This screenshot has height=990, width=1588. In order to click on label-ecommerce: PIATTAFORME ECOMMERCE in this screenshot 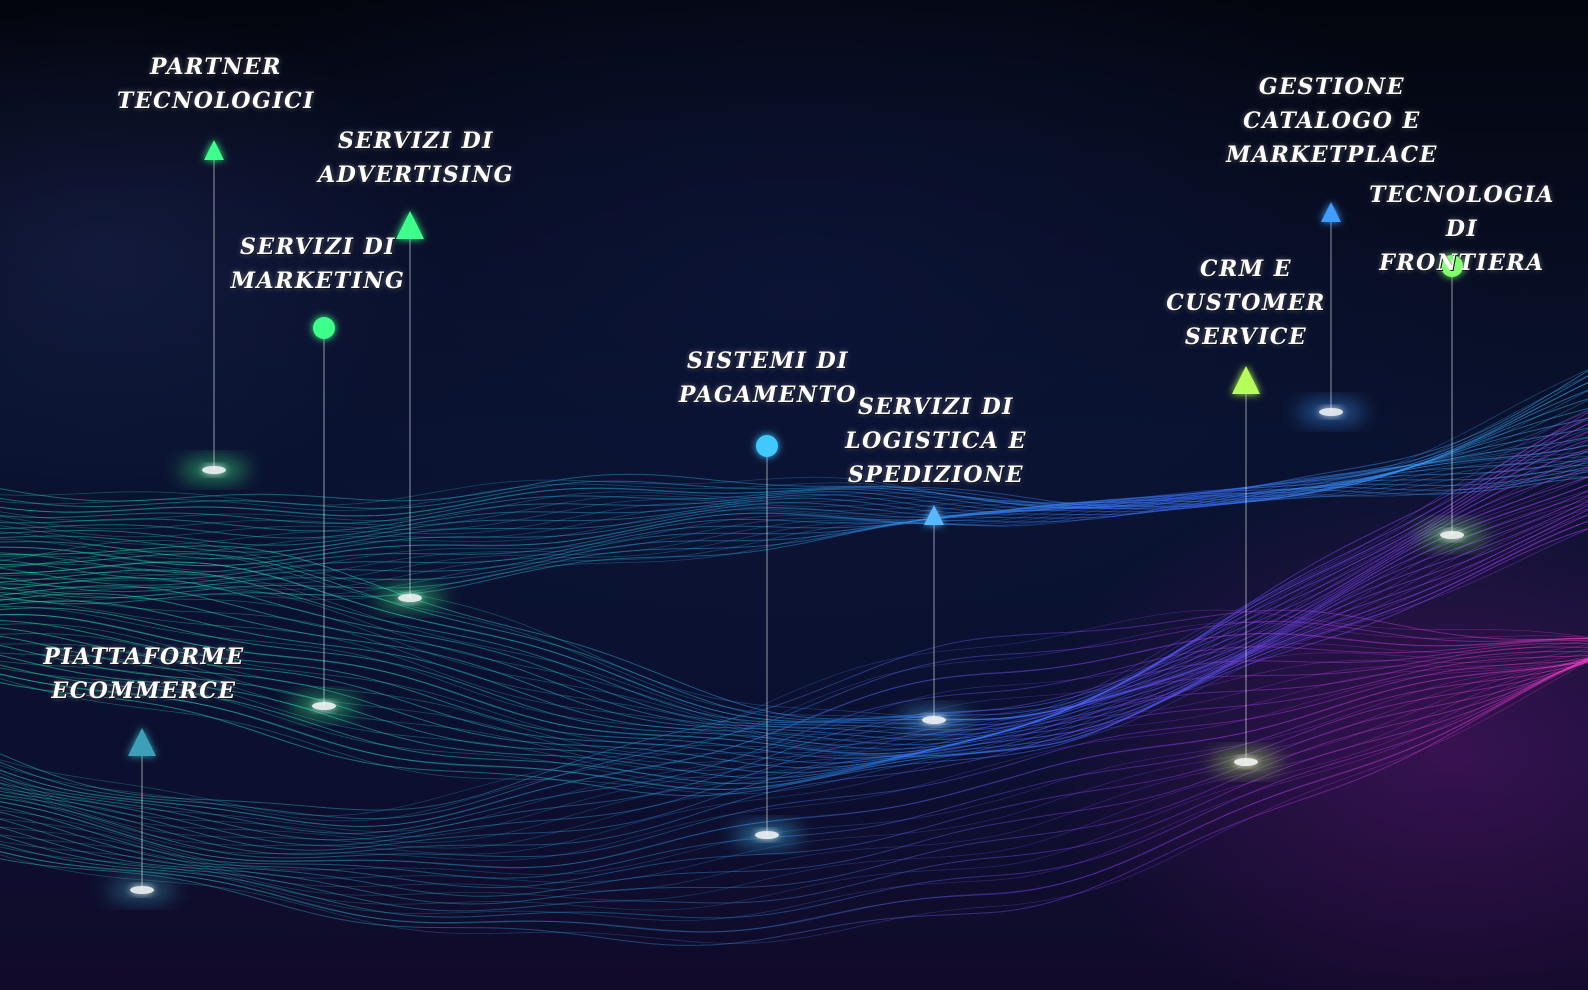, I will do `click(144, 674)`.